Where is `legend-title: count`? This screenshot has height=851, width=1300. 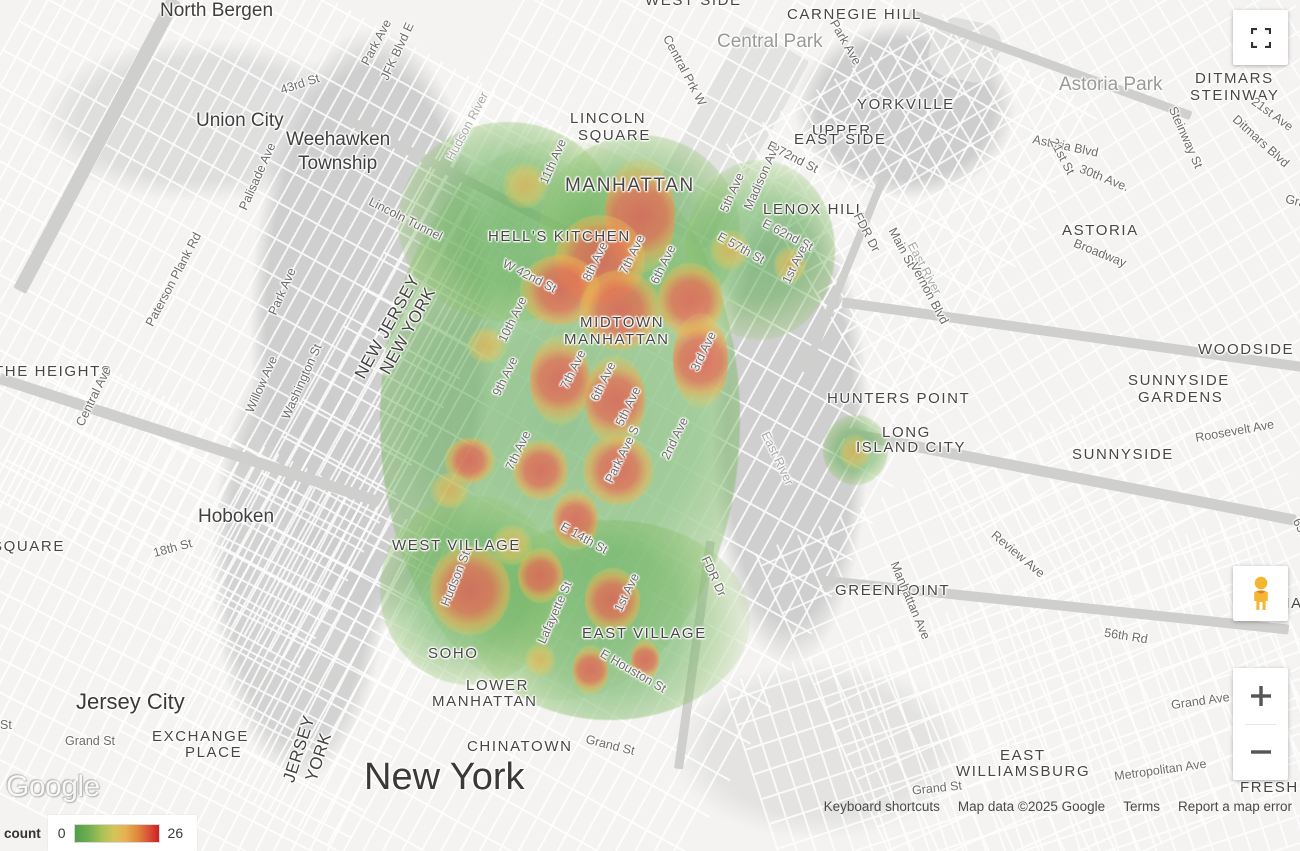 legend-title: count is located at coordinates (22, 833).